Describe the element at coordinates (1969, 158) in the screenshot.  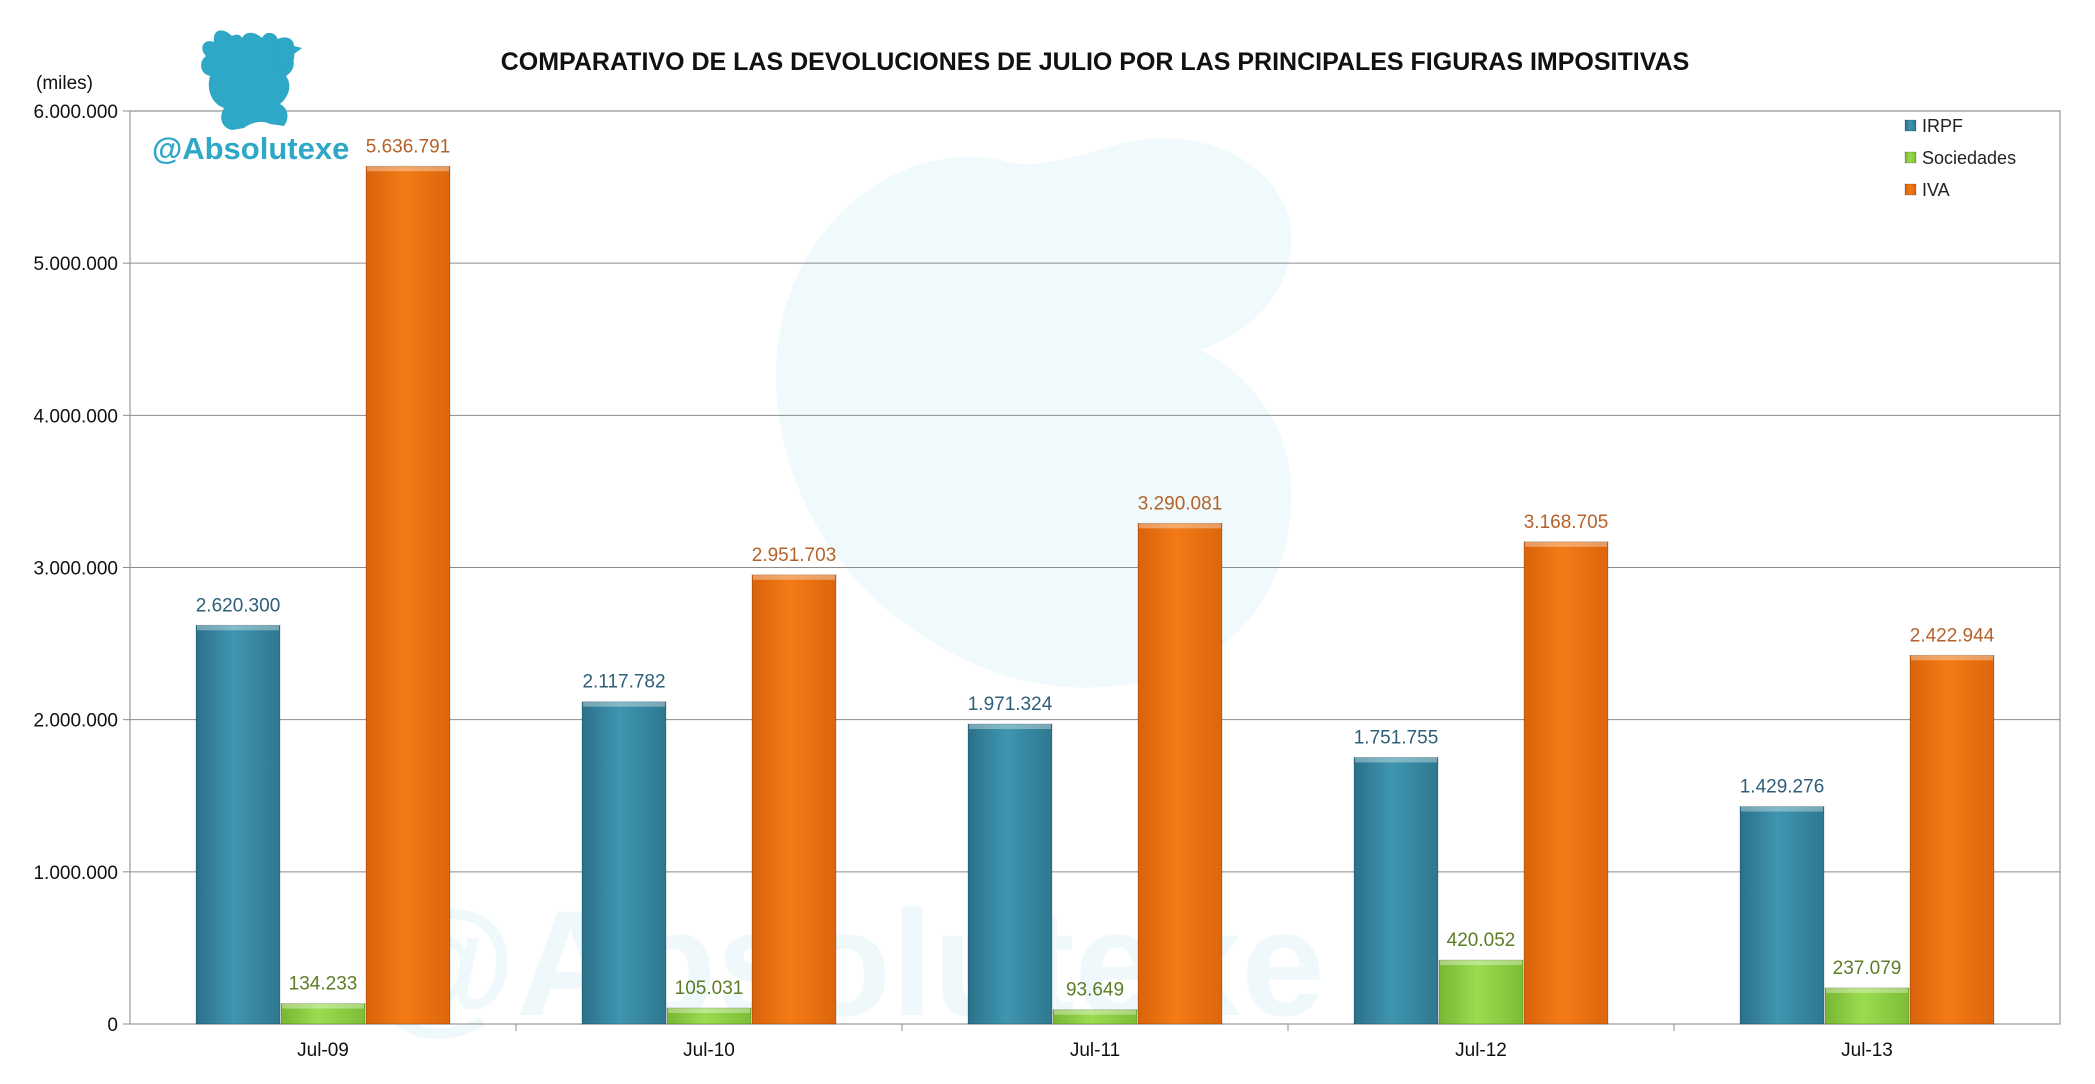
I see `legend-label-sociedades: Sociedades` at that location.